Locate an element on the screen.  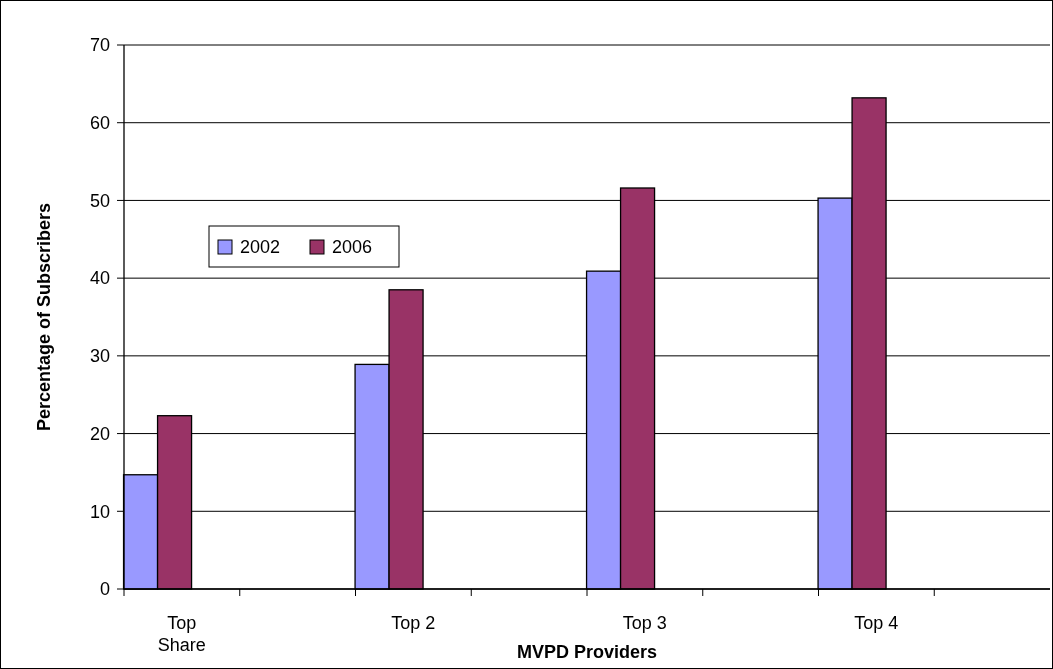
x-tick-label: Top 3 is located at coordinates (644, 623).